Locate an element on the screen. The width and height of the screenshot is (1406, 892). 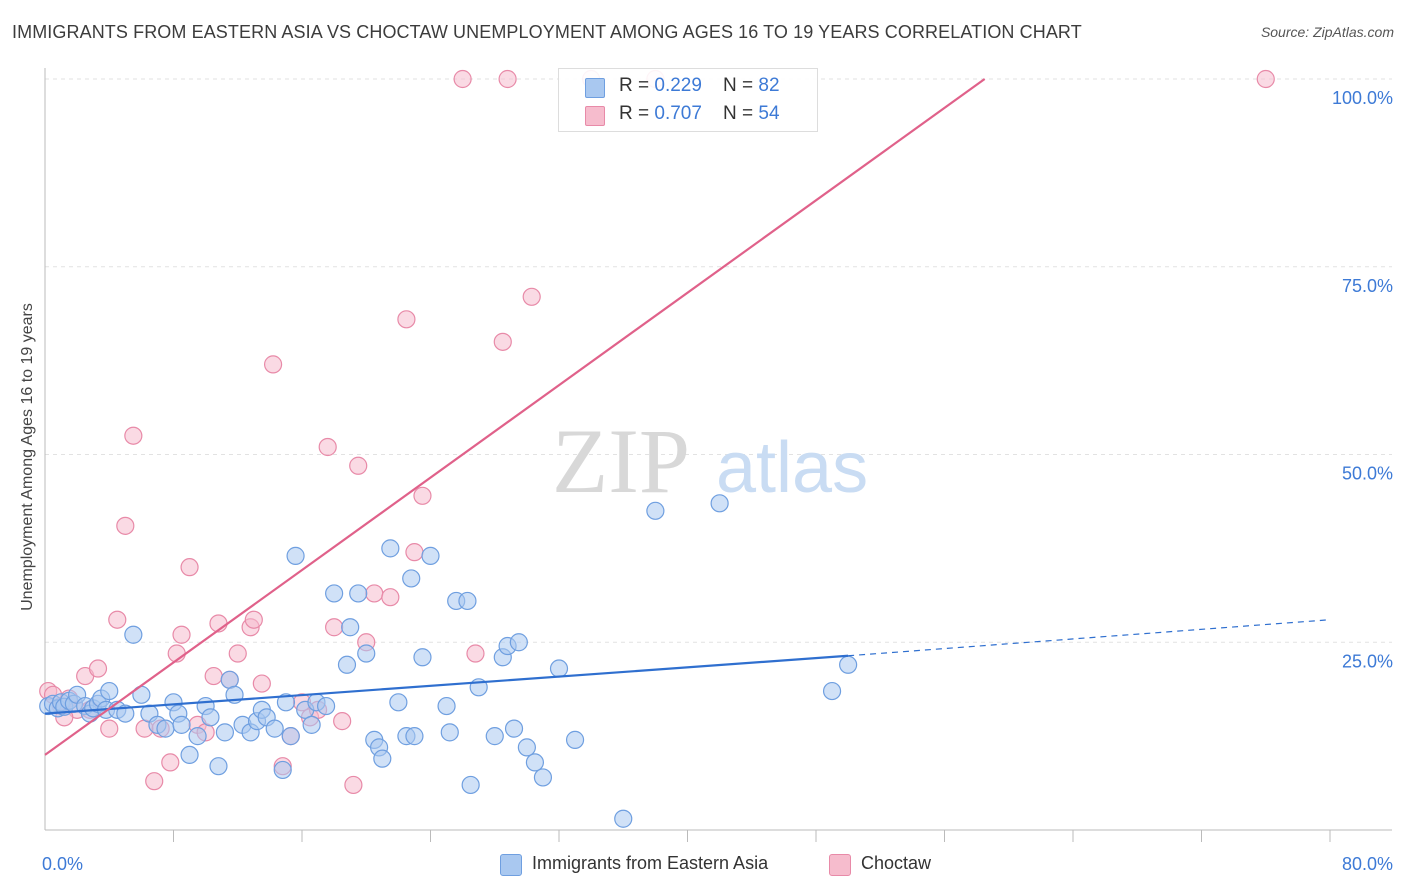
correlation-legend: R = 0.229 N = 82 R = 0.707 N = 54 is located at coordinates (688, 100).